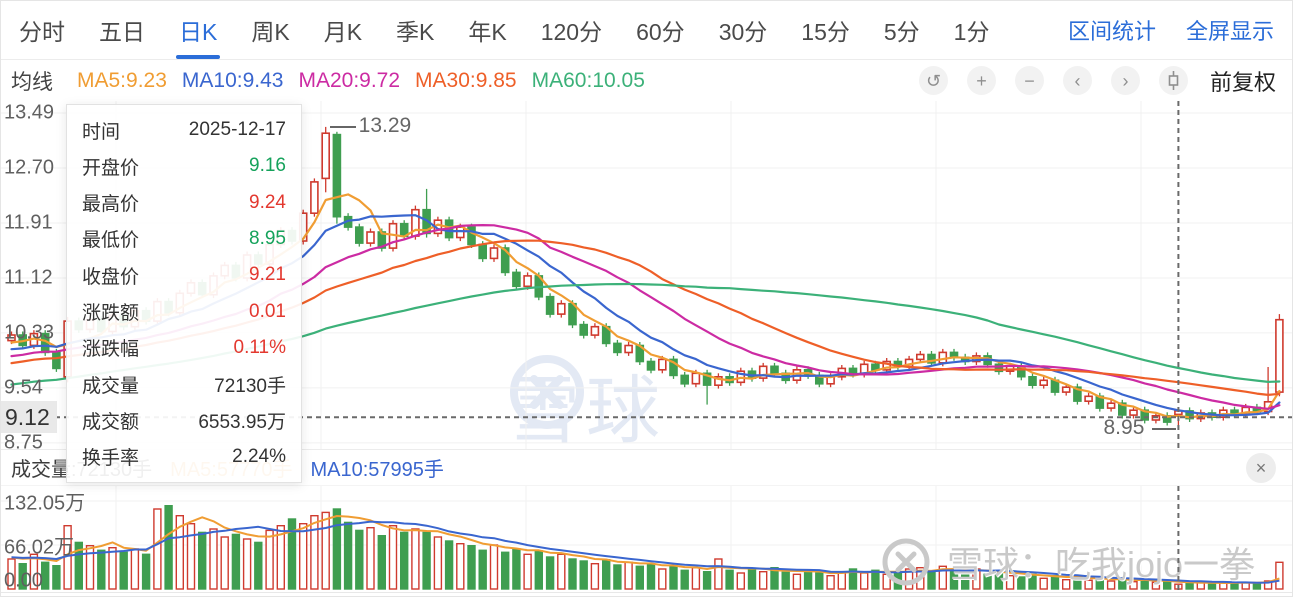 The height and width of the screenshot is (597, 1293). I want to click on toolbar-links: 区间统计 全屏显示, so click(1171, 30).